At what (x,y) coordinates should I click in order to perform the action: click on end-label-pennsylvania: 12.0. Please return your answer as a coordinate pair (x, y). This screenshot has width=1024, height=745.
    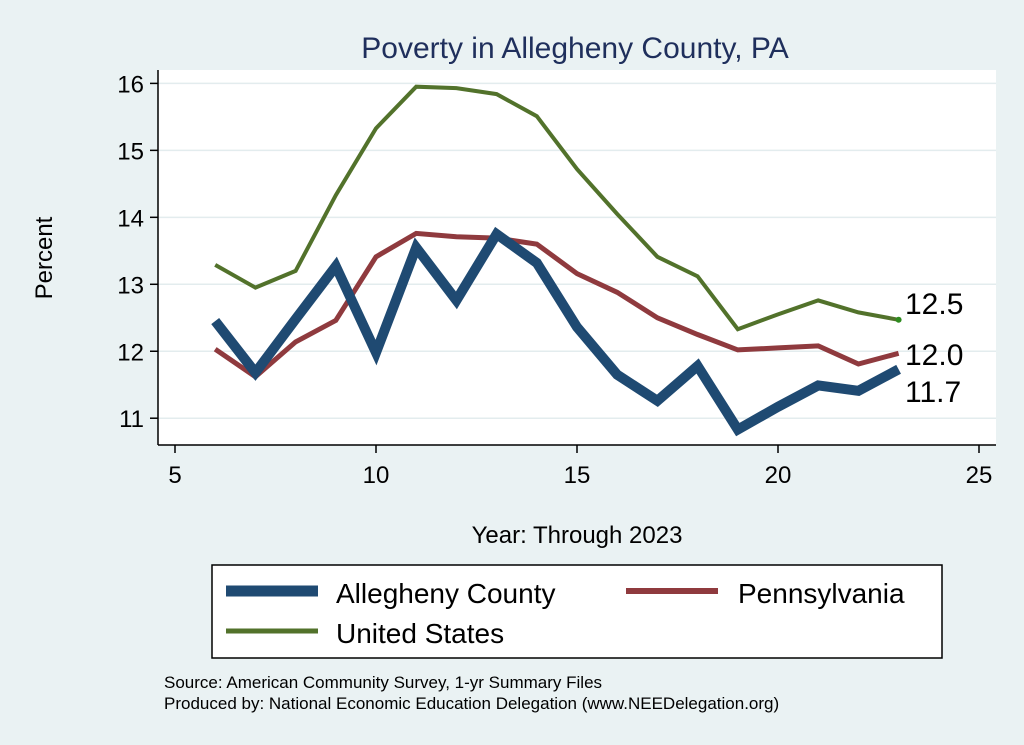
    Looking at the image, I should click on (934, 355).